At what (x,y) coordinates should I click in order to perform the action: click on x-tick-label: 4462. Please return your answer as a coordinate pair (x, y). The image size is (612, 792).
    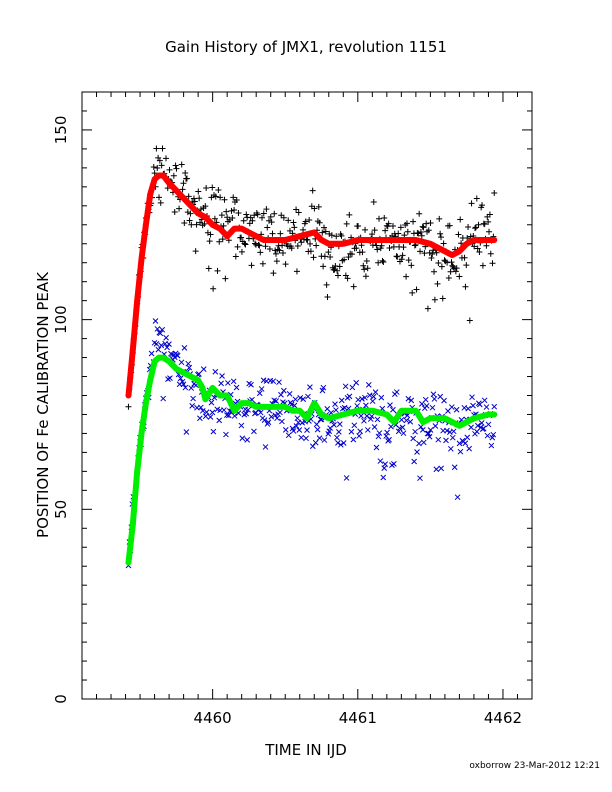
    Looking at the image, I should click on (503, 718).